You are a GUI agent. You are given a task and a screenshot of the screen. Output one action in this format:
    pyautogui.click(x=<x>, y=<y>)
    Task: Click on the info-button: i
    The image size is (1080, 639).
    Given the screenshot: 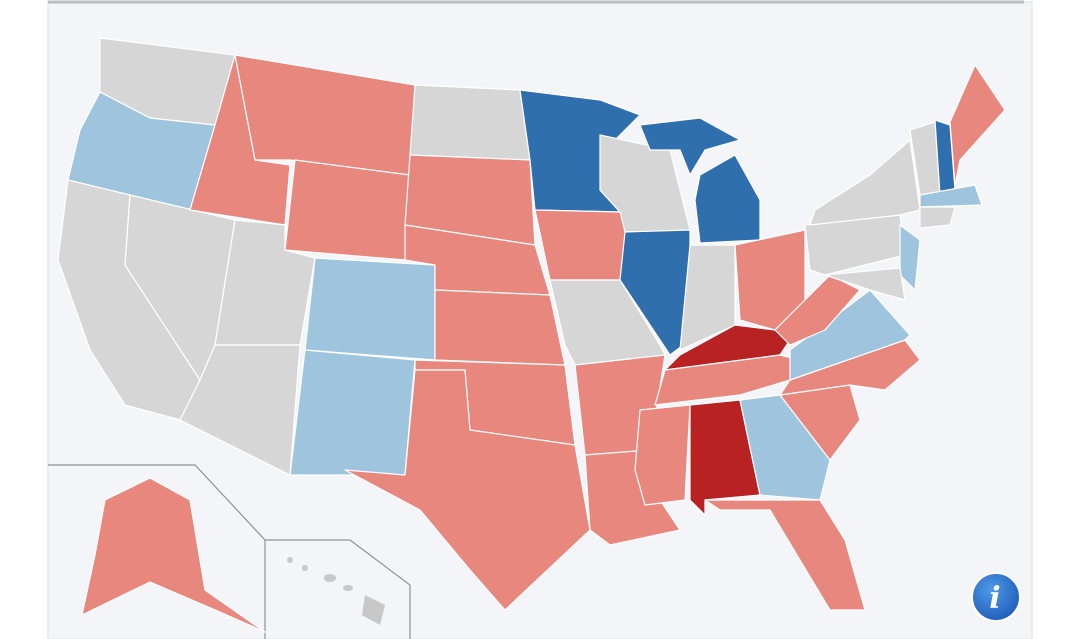 What is the action you would take?
    pyautogui.click(x=996, y=597)
    